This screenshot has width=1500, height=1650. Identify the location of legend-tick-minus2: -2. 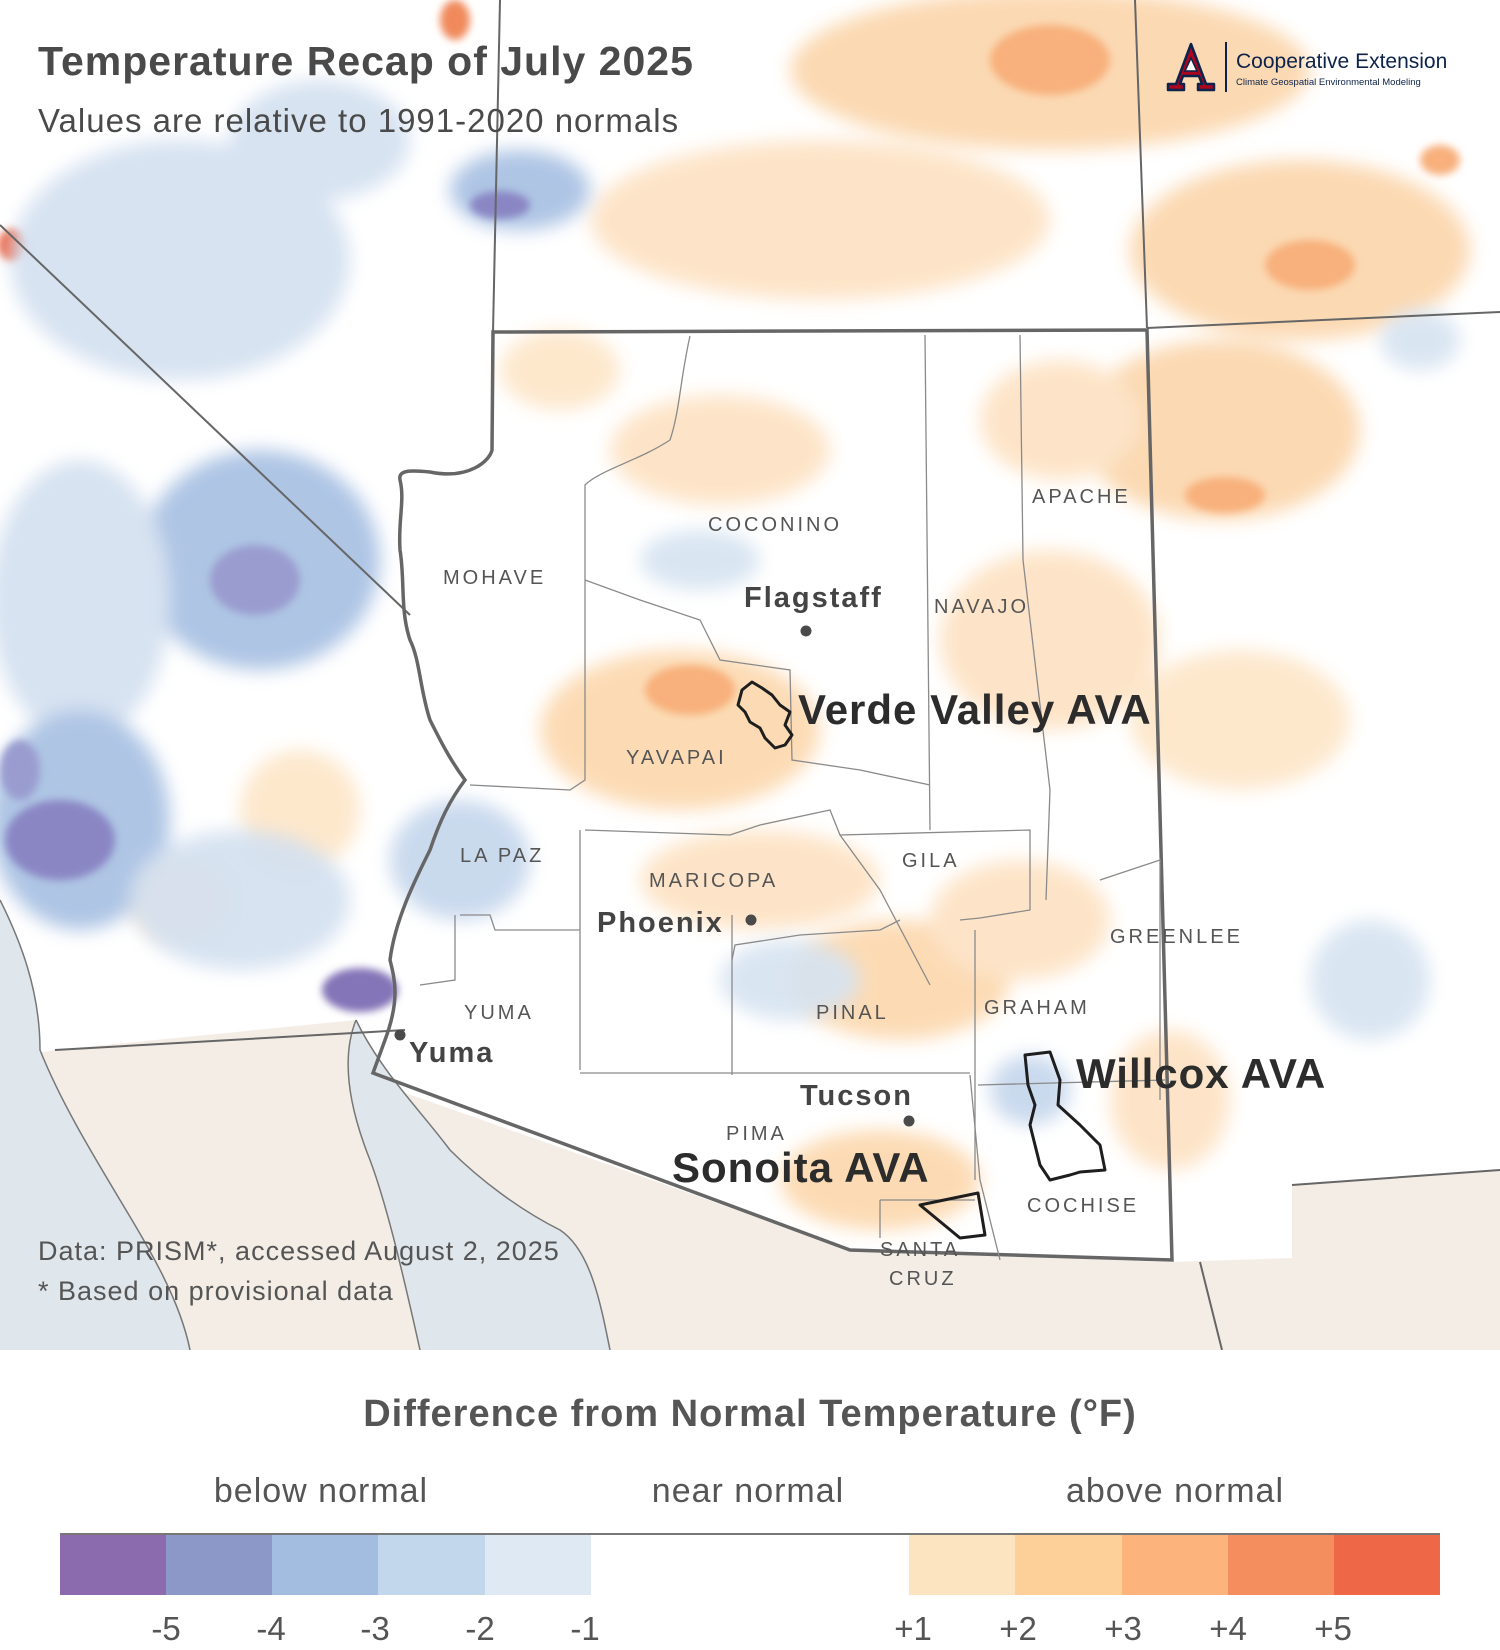
(480, 1628).